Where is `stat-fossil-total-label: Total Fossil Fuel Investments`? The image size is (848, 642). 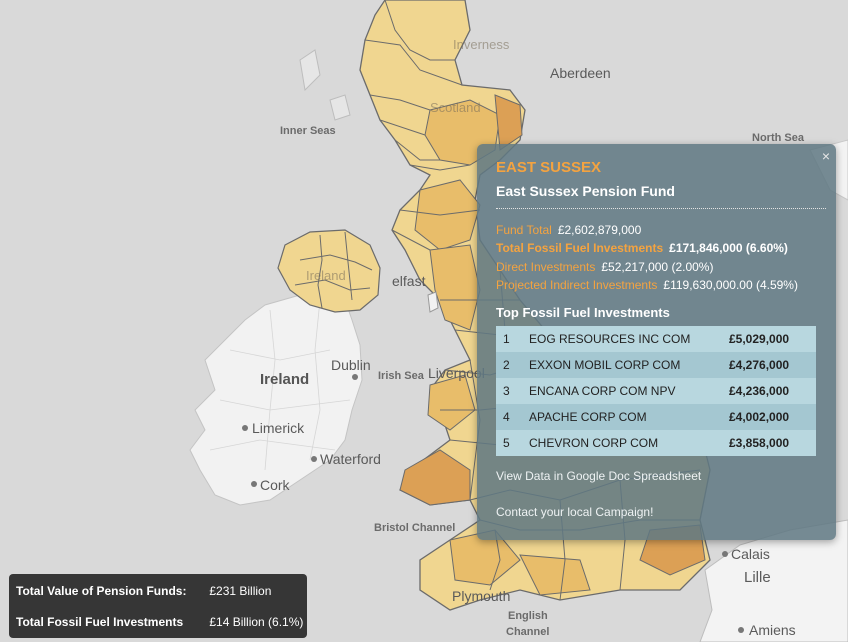 stat-fossil-total-label: Total Fossil Fuel Investments is located at coordinates (580, 248).